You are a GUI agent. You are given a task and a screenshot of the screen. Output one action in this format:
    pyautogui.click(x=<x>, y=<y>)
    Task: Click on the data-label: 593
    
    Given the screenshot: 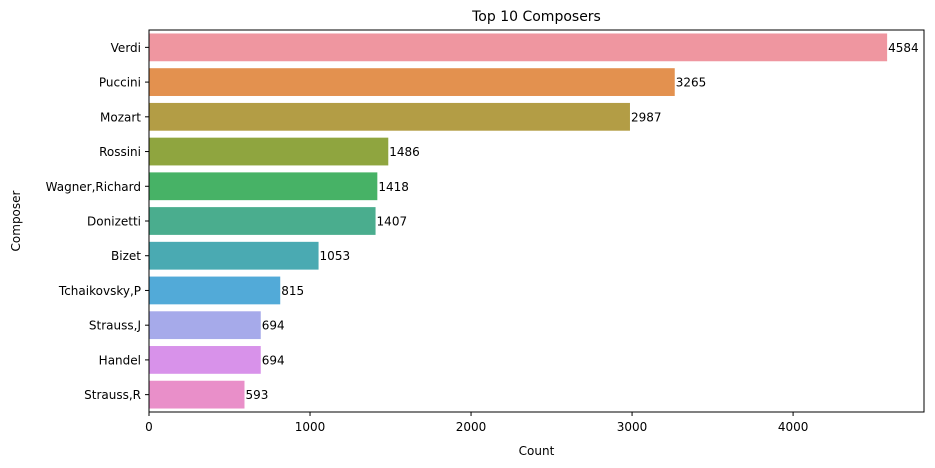 What is the action you would take?
    pyautogui.click(x=256, y=395)
    